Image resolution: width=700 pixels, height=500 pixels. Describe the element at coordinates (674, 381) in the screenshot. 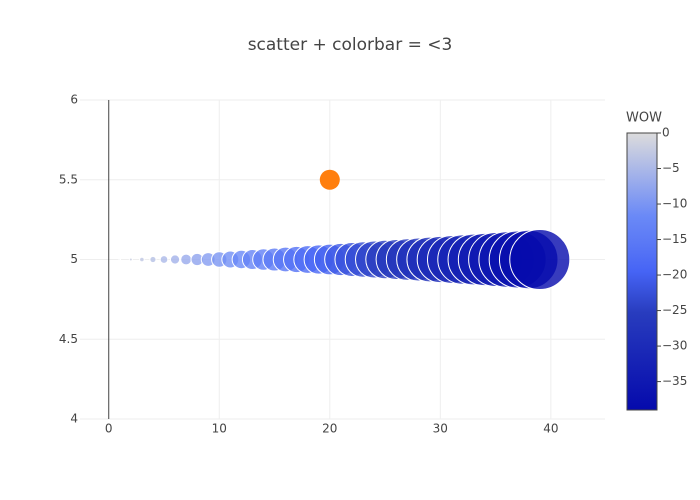

I see `colorbar-tick-label: −35` at that location.